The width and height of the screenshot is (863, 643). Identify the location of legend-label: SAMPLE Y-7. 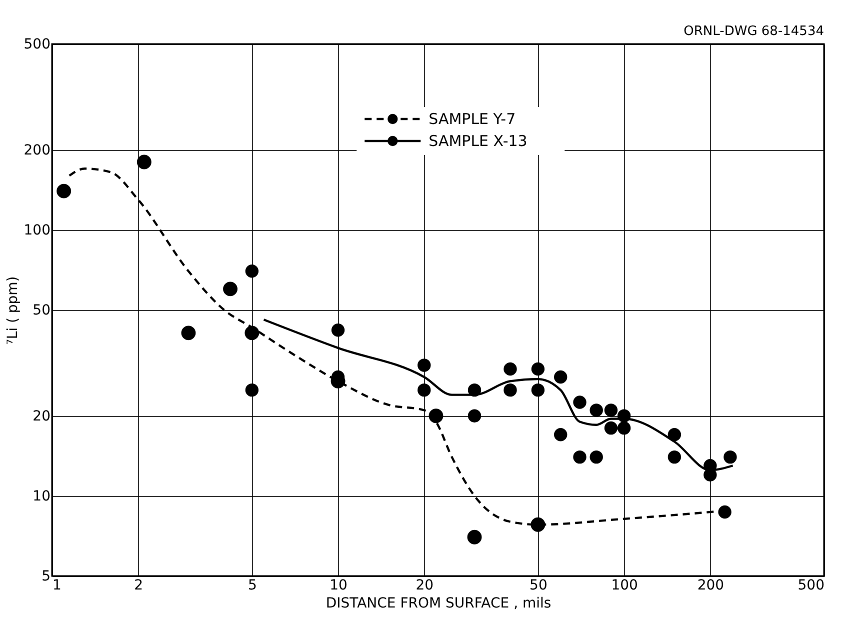
(472, 119).